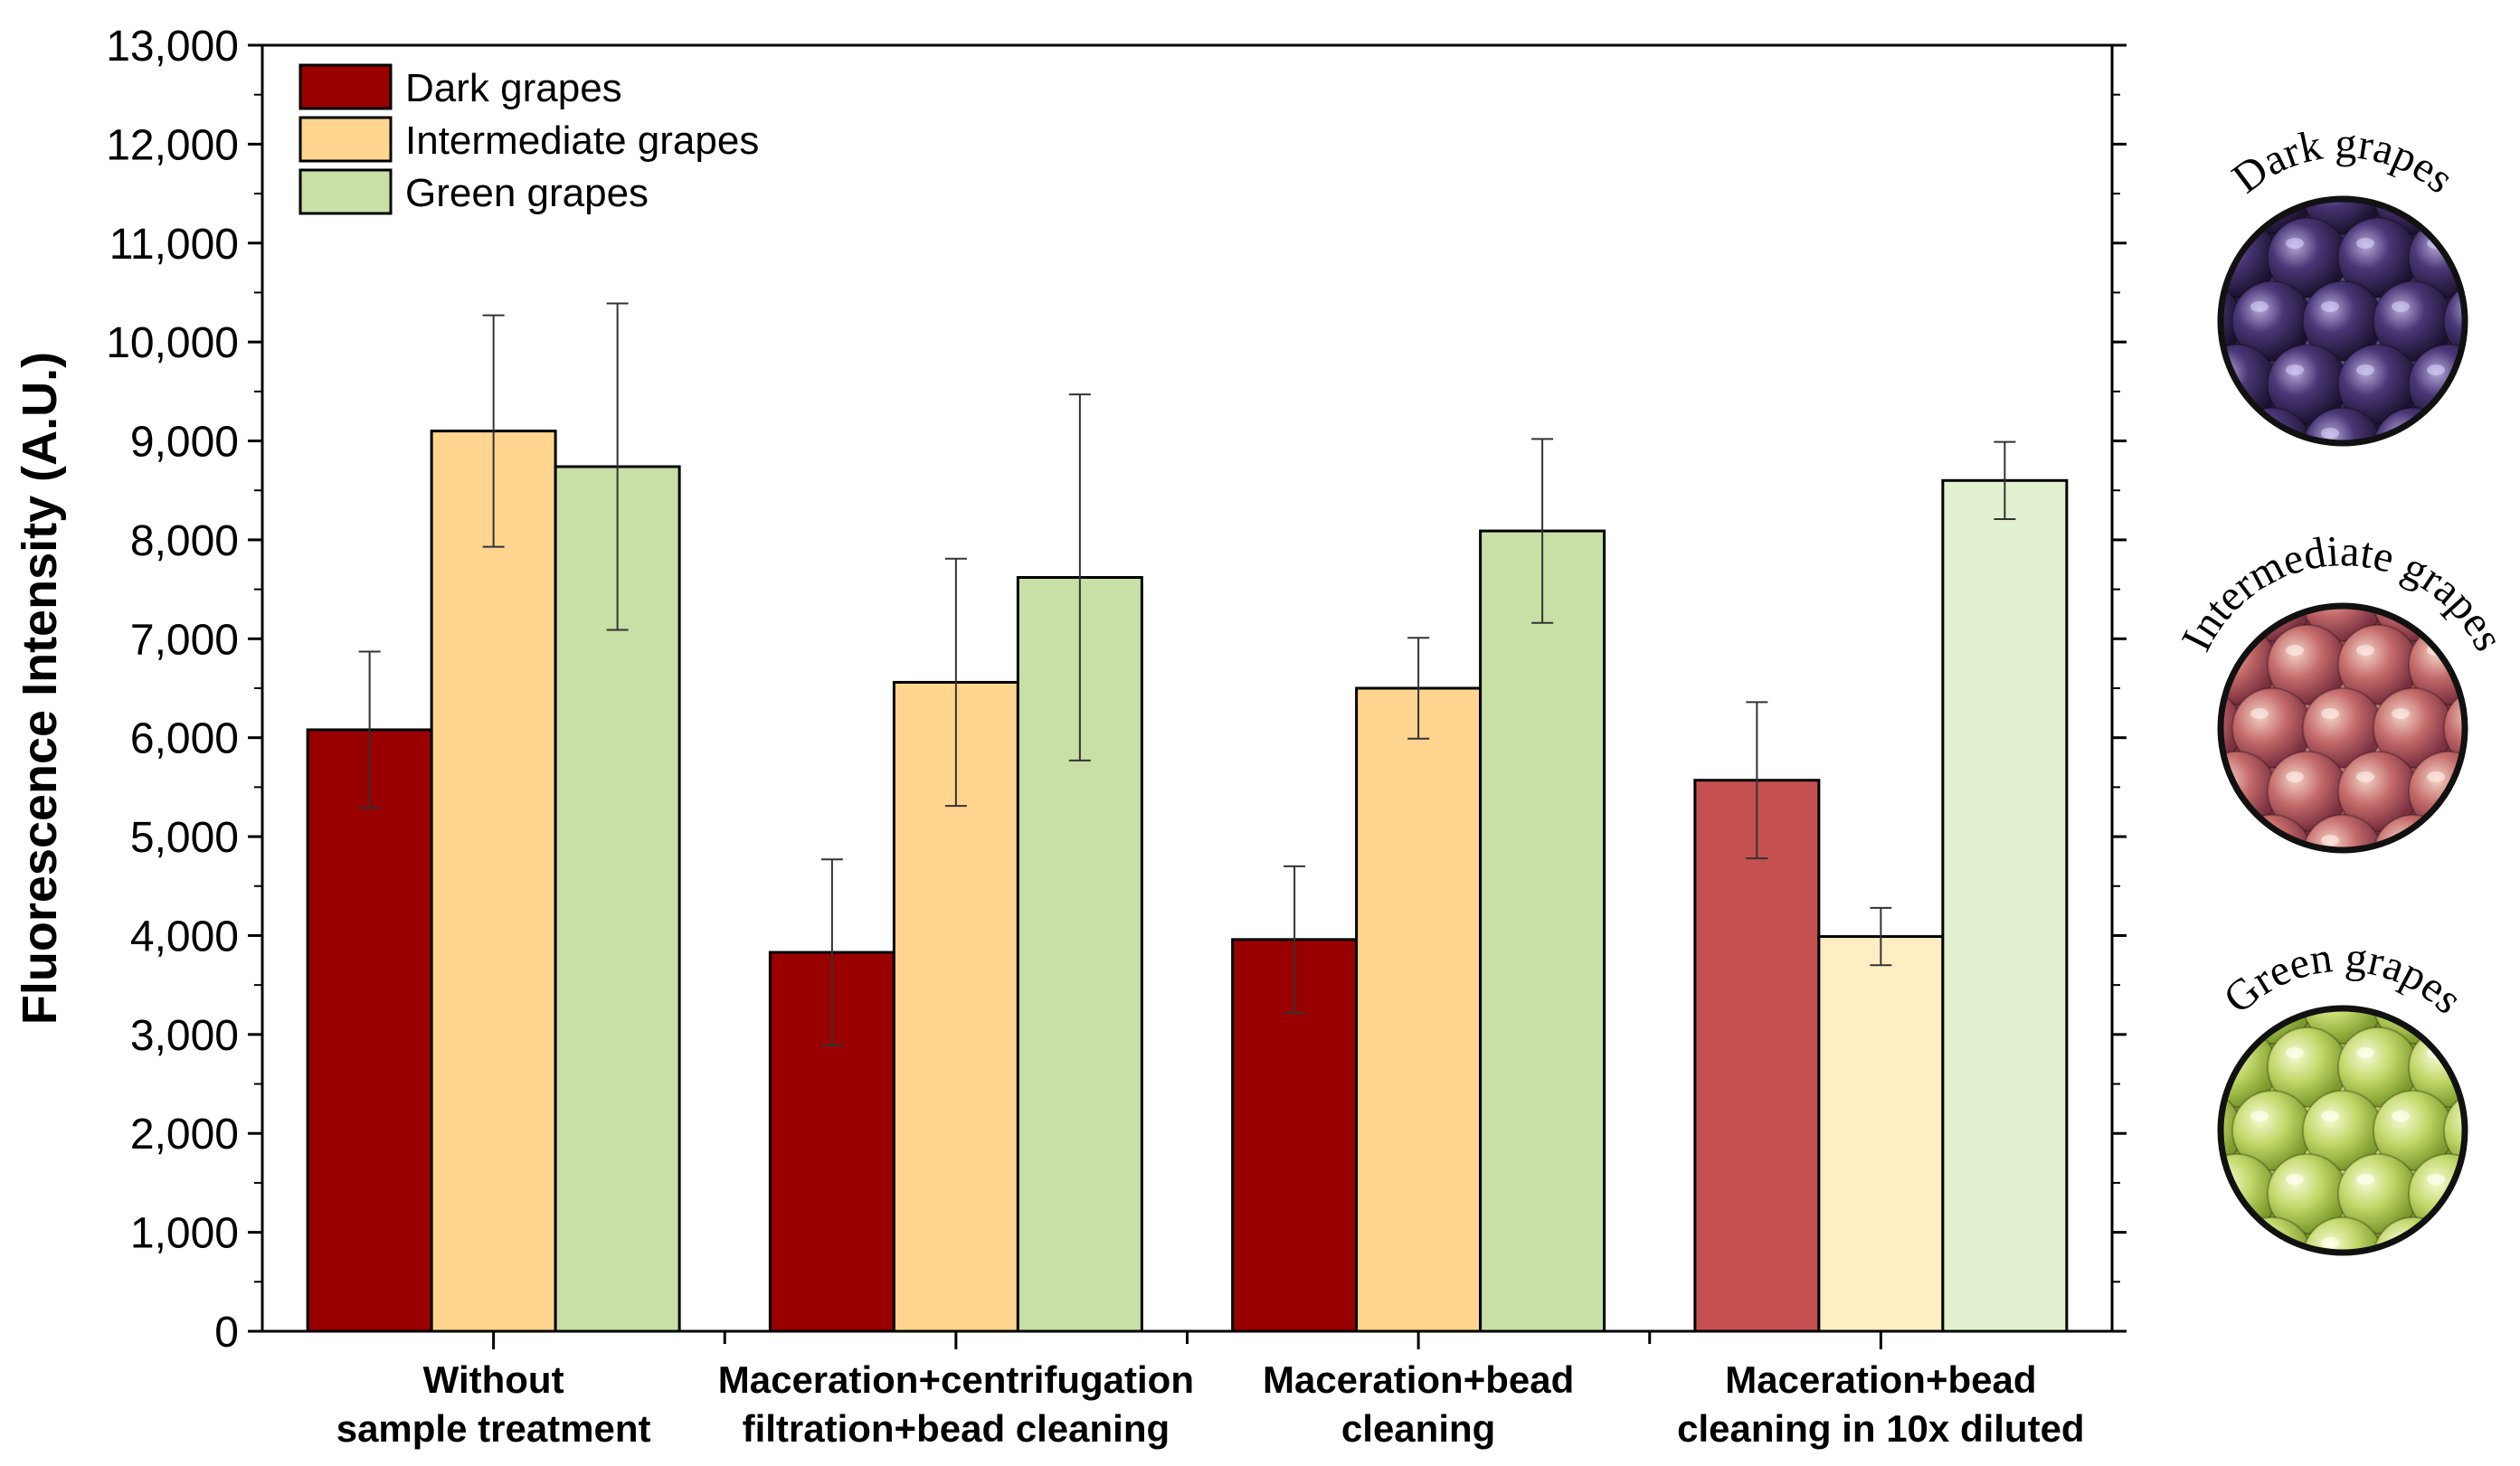 This screenshot has height=1466, width=2520. Describe the element at coordinates (494, 1429) in the screenshot. I see `x-category-label-line2: sample treatment` at that location.